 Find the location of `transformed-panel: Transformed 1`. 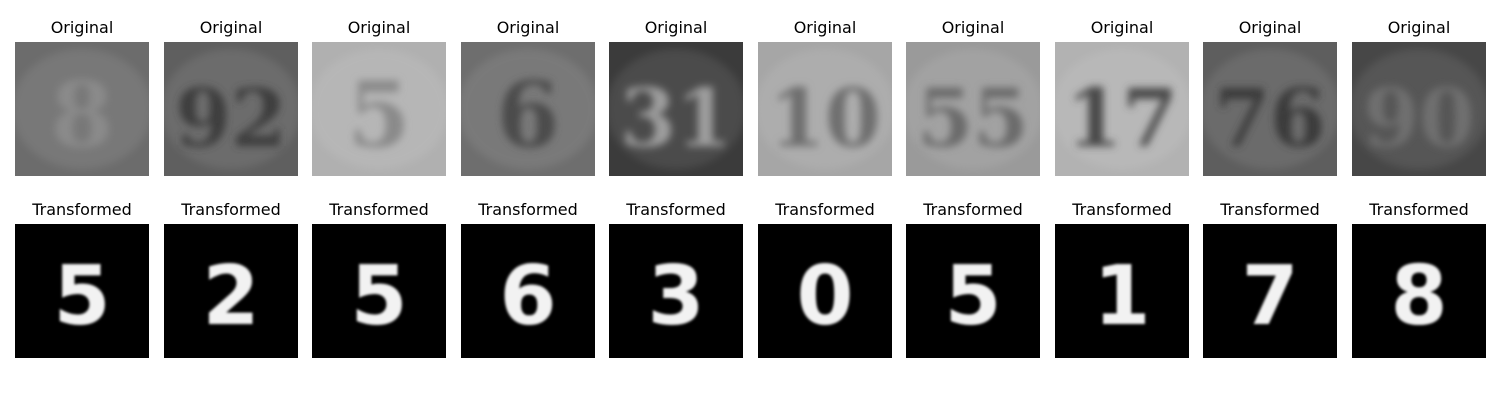

transformed-panel: Transformed 1 is located at coordinates (1122, 277).